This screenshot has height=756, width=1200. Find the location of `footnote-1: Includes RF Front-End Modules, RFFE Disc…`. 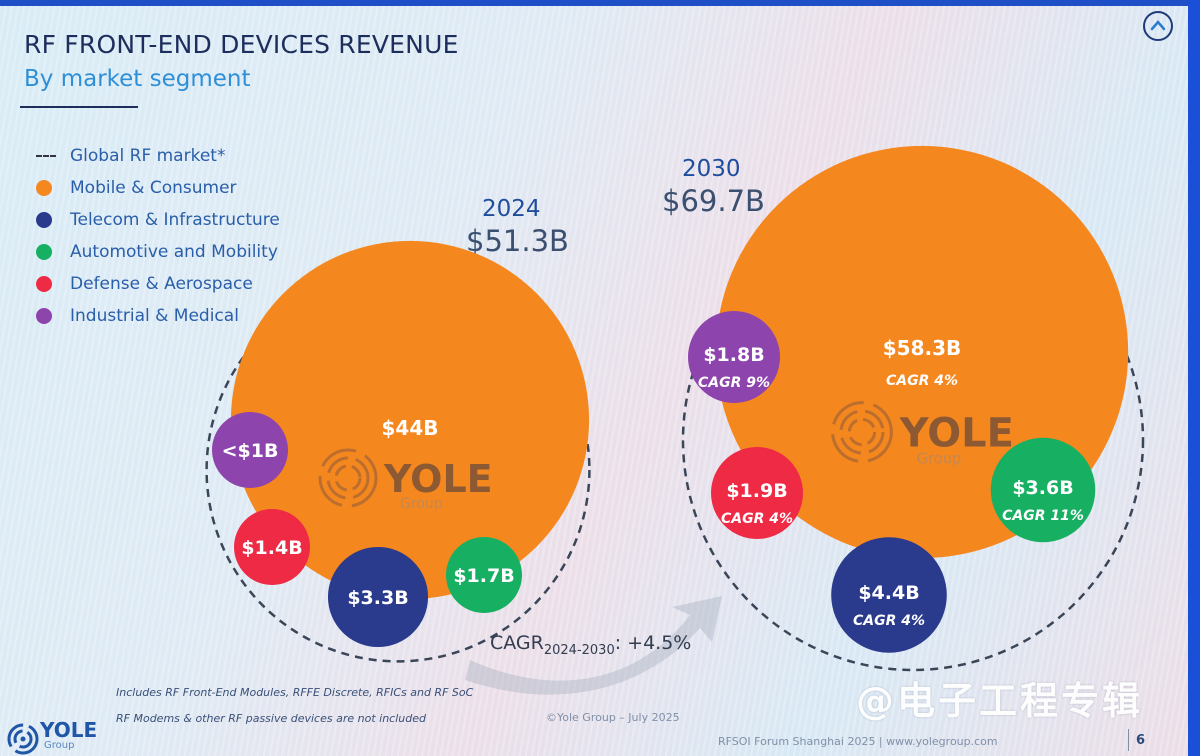

footnote-1: Includes RF Front-End Modules, RFFE Disc… is located at coordinates (295, 692).